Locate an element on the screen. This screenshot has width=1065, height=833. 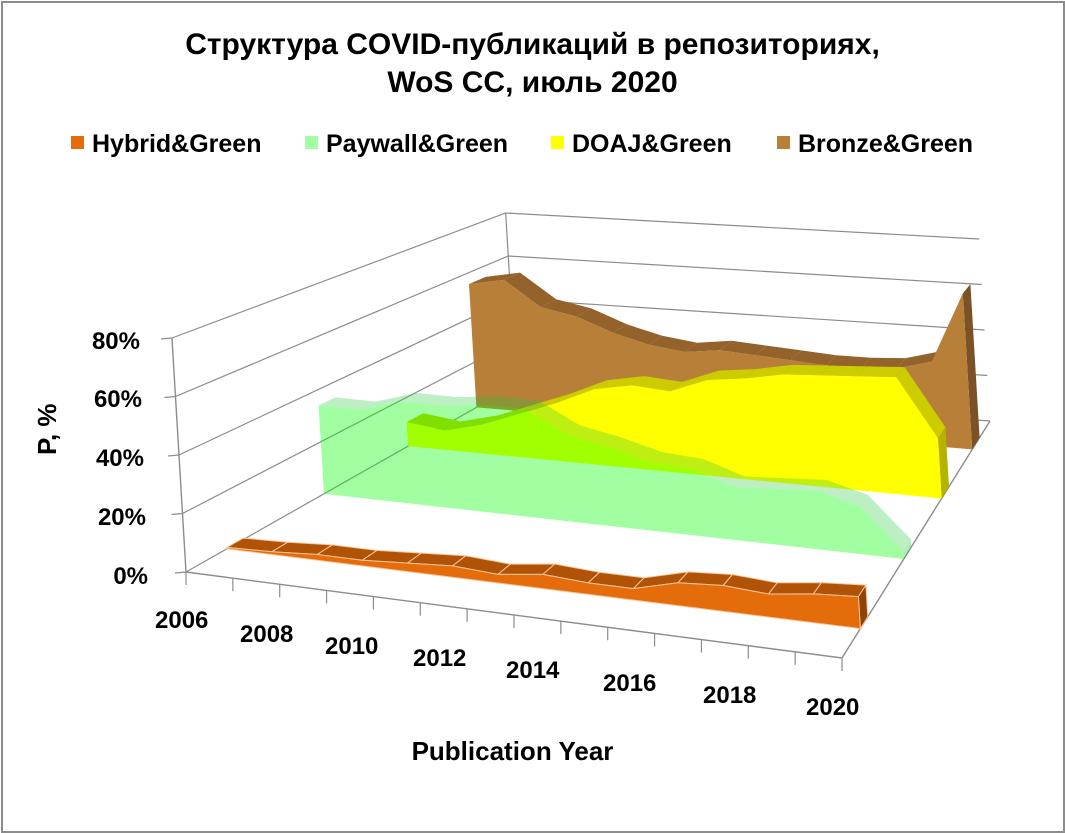
series-bronze-top-2013 is located at coordinates (743, 348).